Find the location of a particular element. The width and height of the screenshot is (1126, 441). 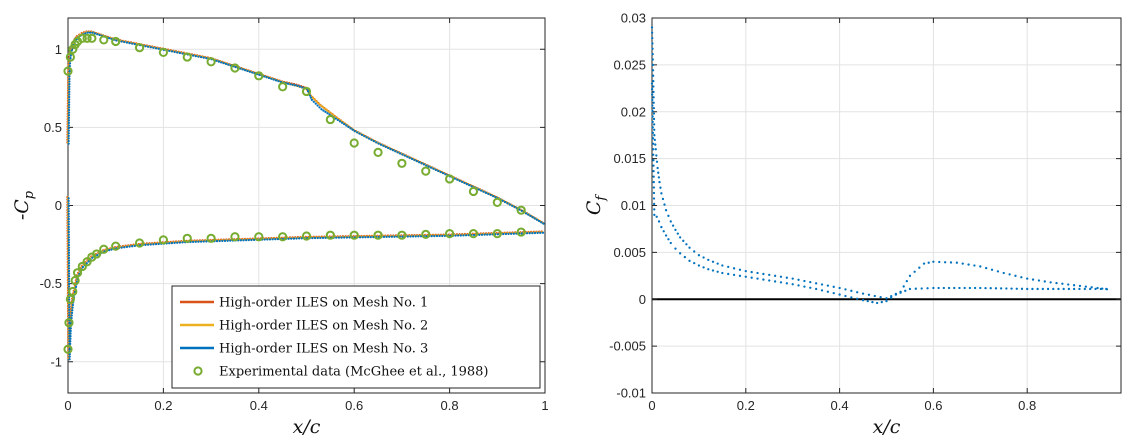

legend-marker is located at coordinates (198, 371).